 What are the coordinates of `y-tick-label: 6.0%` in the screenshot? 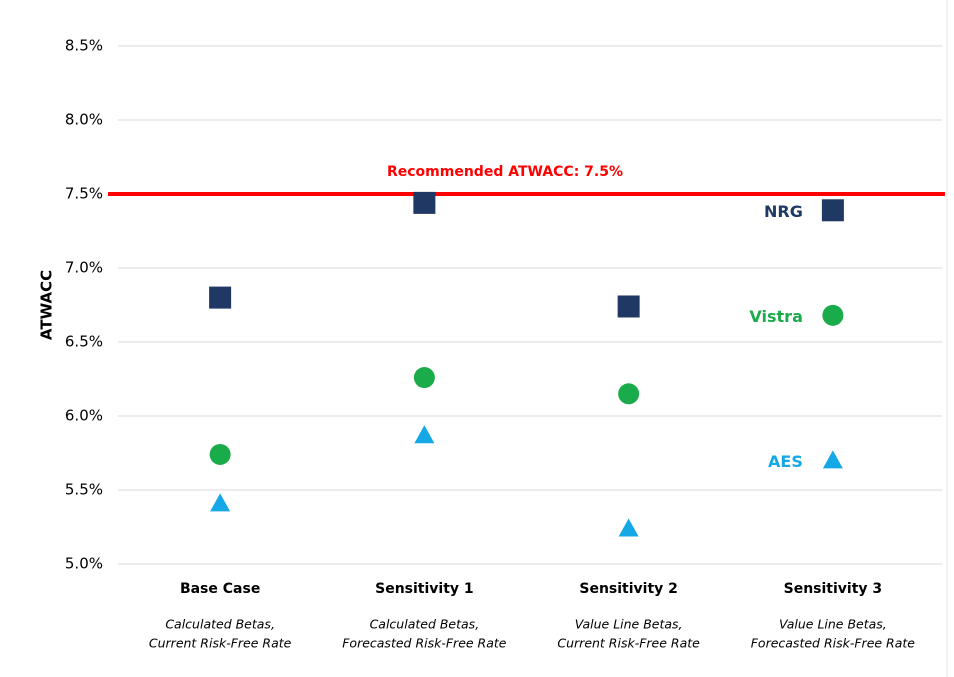 It's located at (84, 416).